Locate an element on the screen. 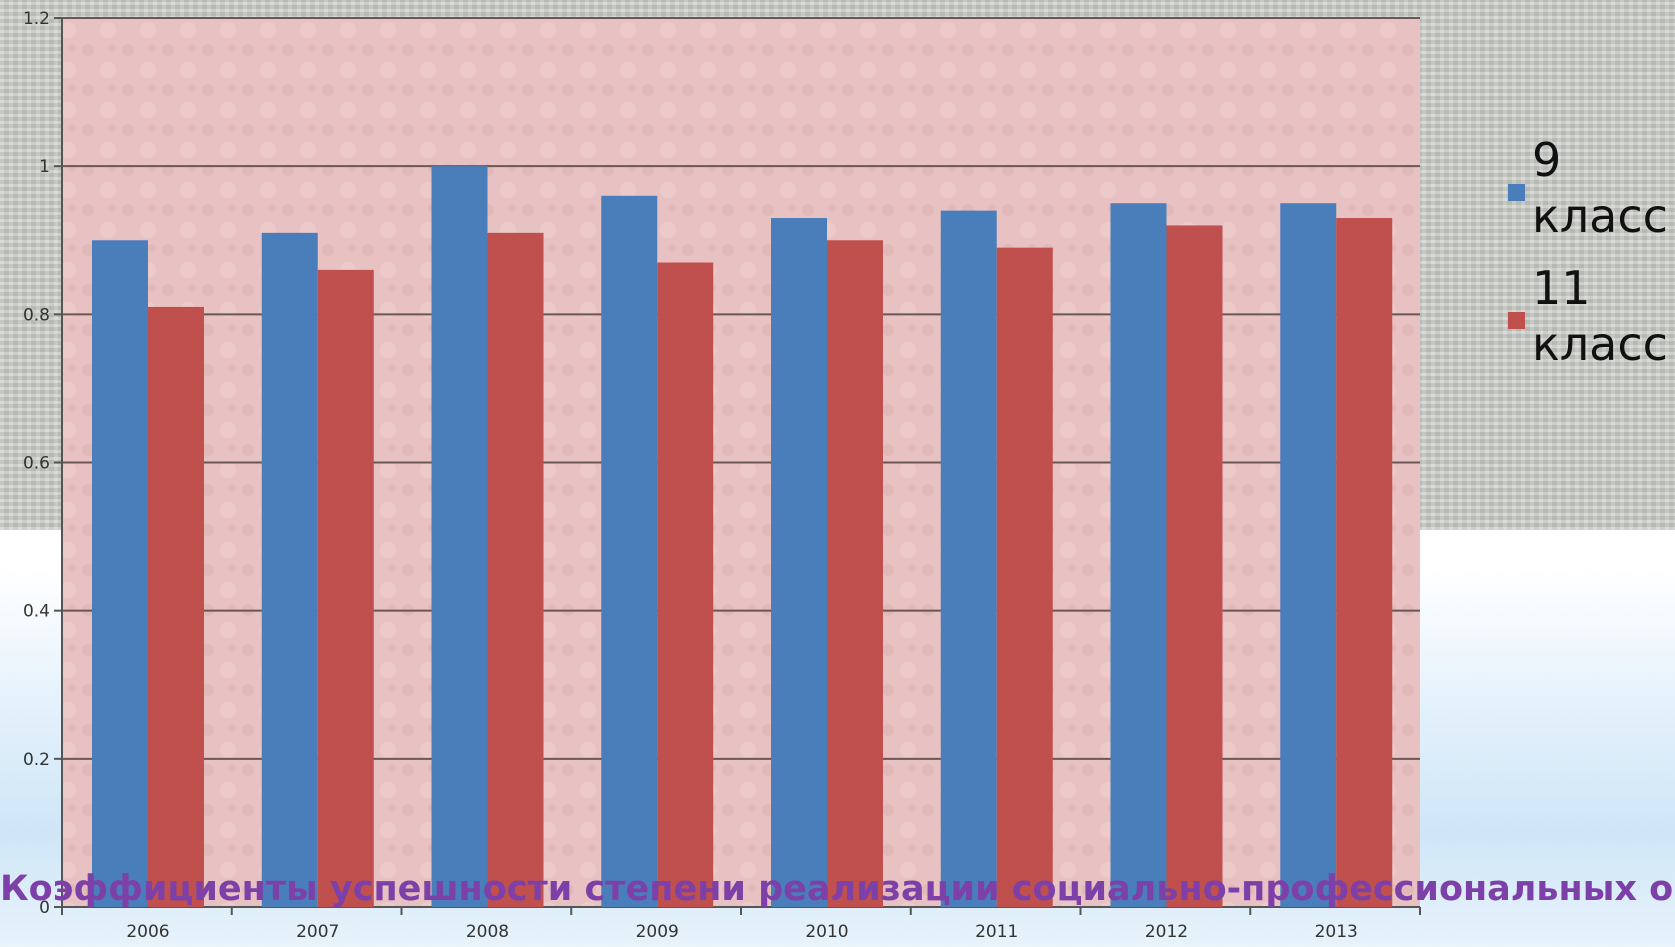 The width and height of the screenshot is (1675, 947). x-tick-label: 2011 is located at coordinates (996, 932).